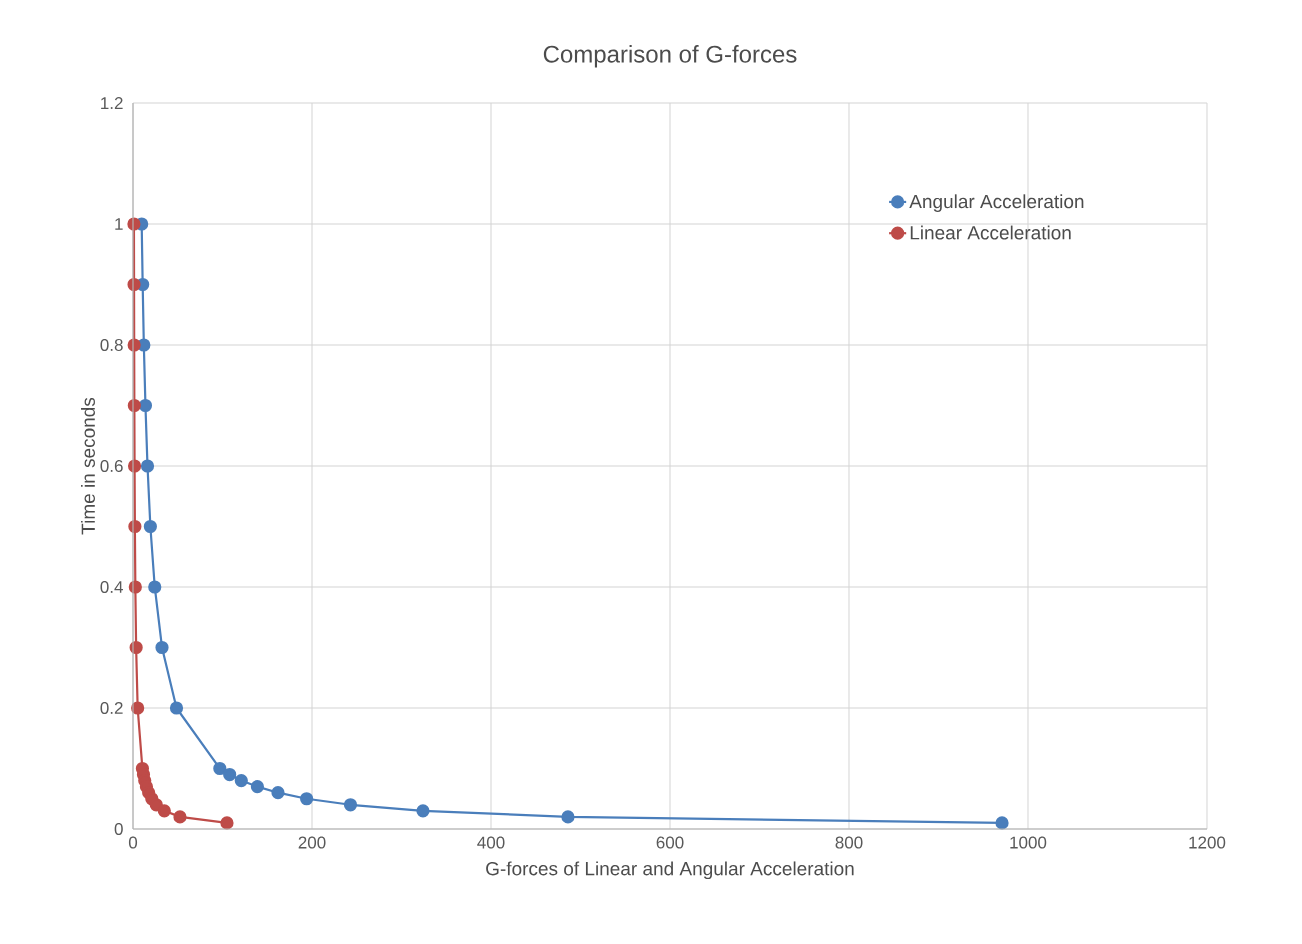 This screenshot has height=944, width=1302. What do you see at coordinates (990, 232) in the screenshot?
I see `legend-label: Linear Acceleration` at bounding box center [990, 232].